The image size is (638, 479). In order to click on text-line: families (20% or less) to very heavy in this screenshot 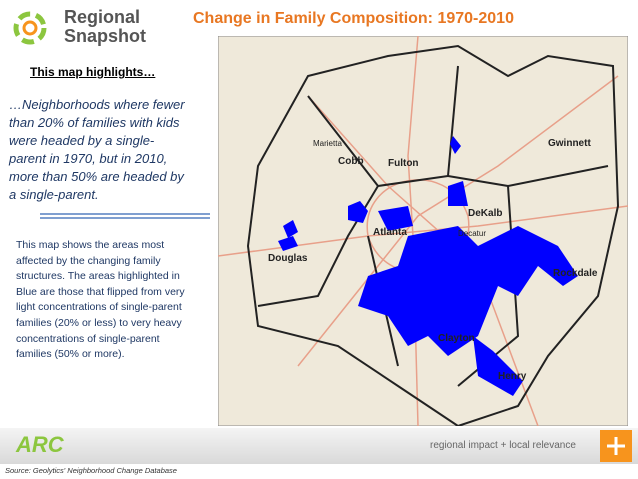, I will do `click(99, 322)`.